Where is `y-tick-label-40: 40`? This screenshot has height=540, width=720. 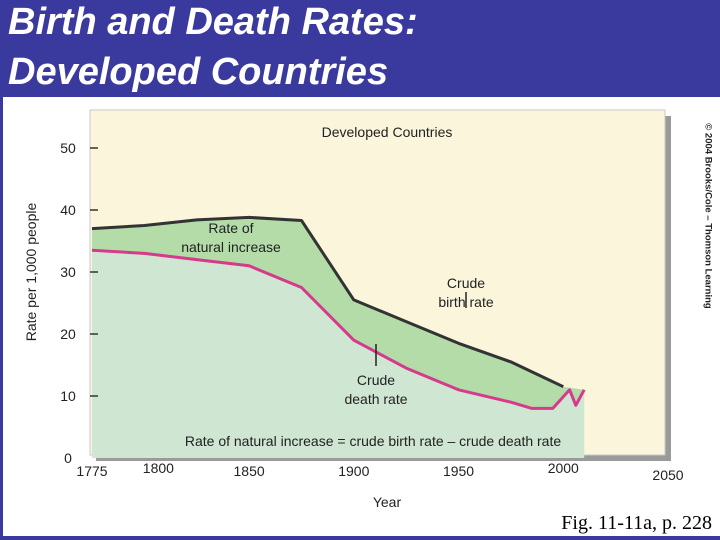 y-tick-label-40: 40 is located at coordinates (68, 210).